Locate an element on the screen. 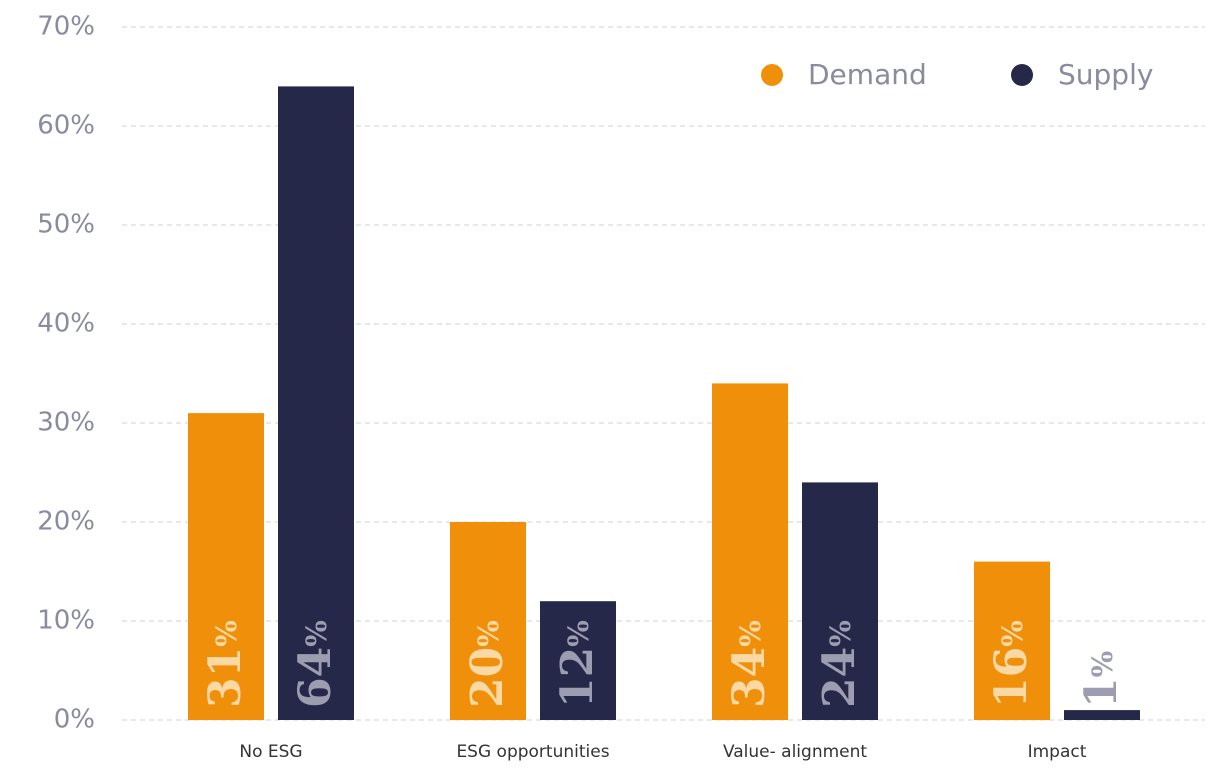 The image size is (1212, 772). value-label: 31% is located at coordinates (225, 664).